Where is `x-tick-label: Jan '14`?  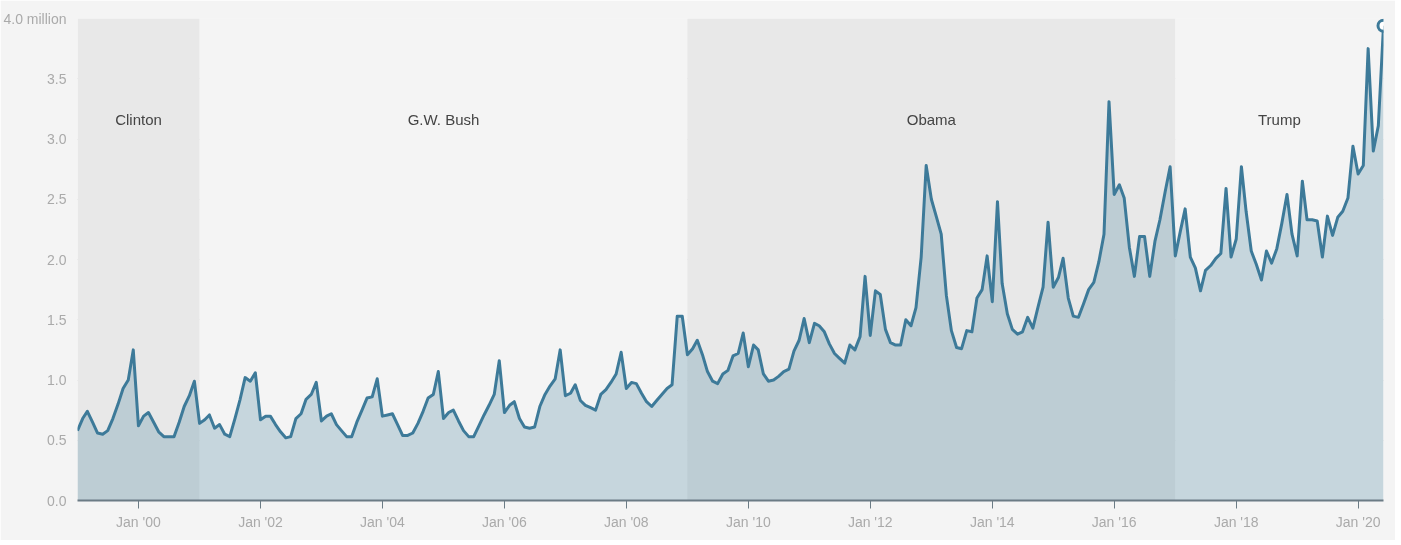 x-tick-label: Jan '14 is located at coordinates (992, 521).